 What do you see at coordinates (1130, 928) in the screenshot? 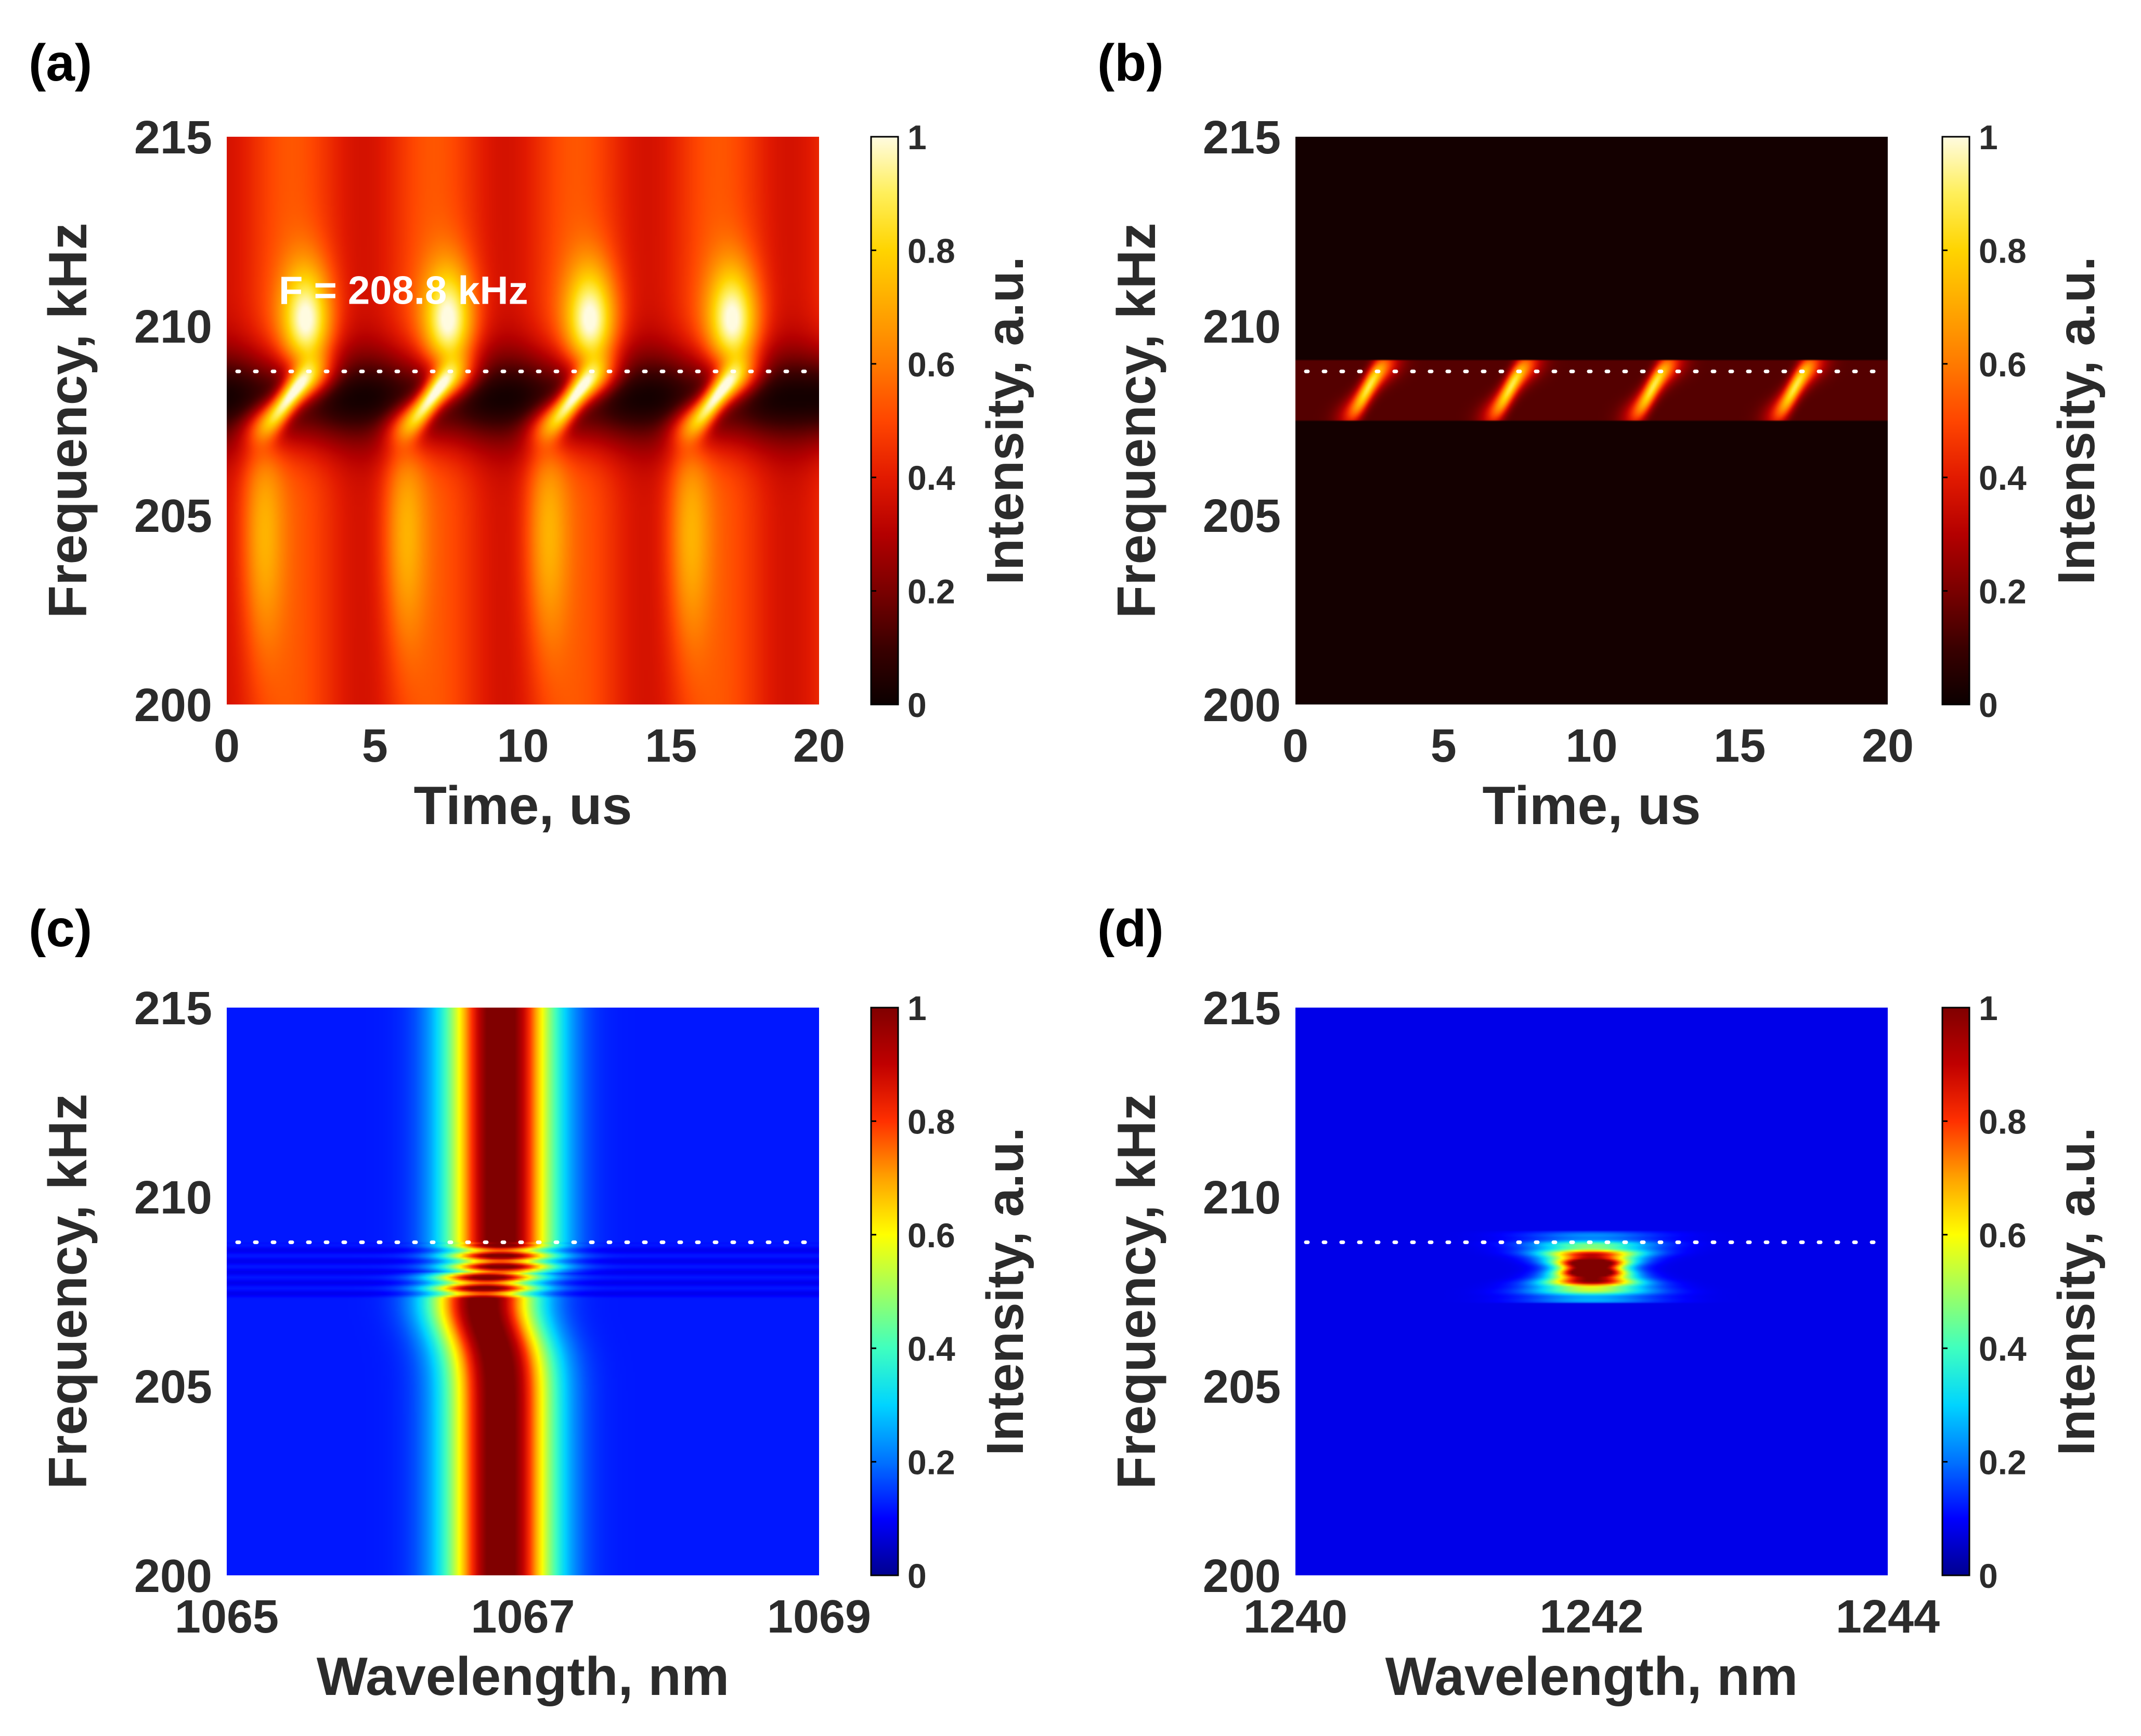
I see `panel-label: (d)` at bounding box center [1130, 928].